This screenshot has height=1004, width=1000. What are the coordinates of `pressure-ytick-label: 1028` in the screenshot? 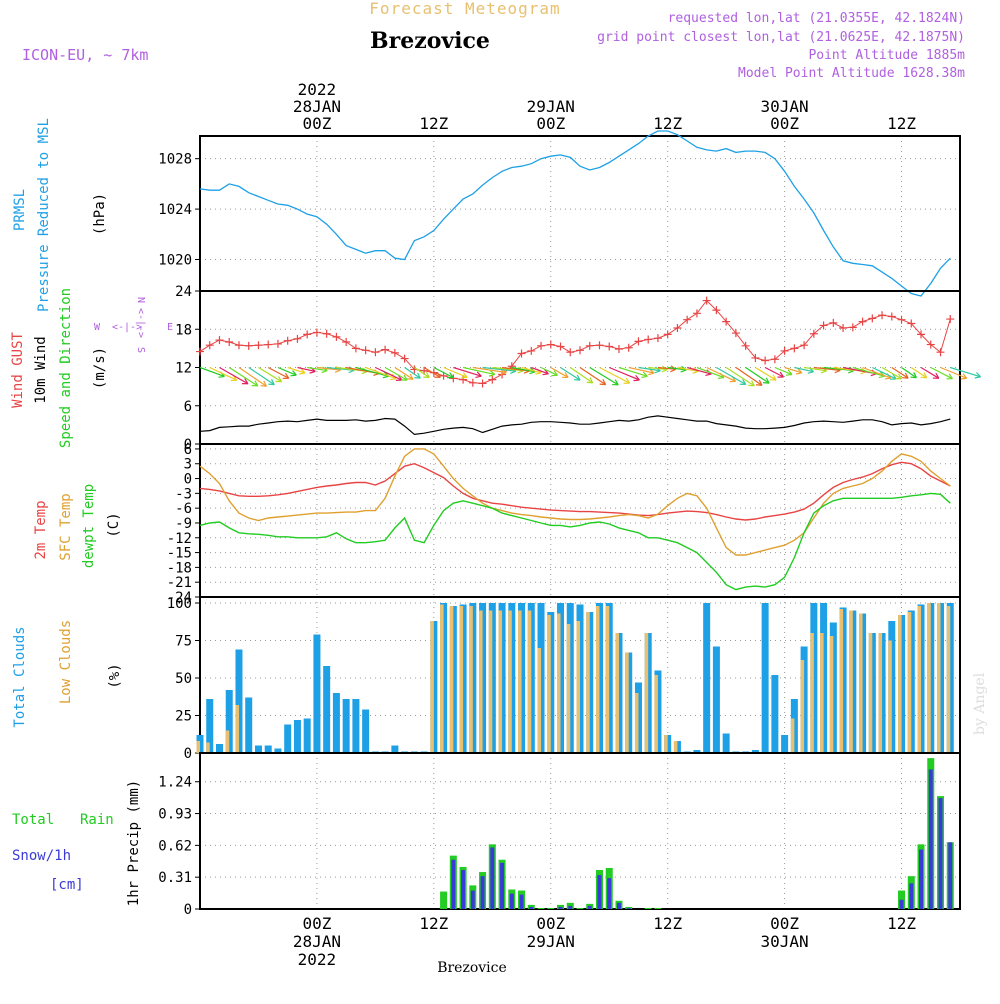 It's located at (175, 160).